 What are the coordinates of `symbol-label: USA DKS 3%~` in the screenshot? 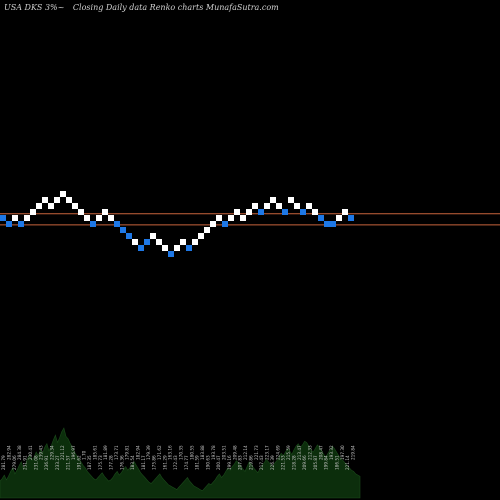 It's located at (34, 7).